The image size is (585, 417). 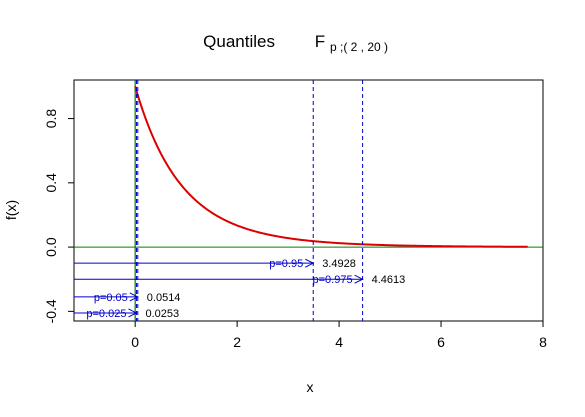 I want to click on x-axis-label: x, so click(x=310, y=387).